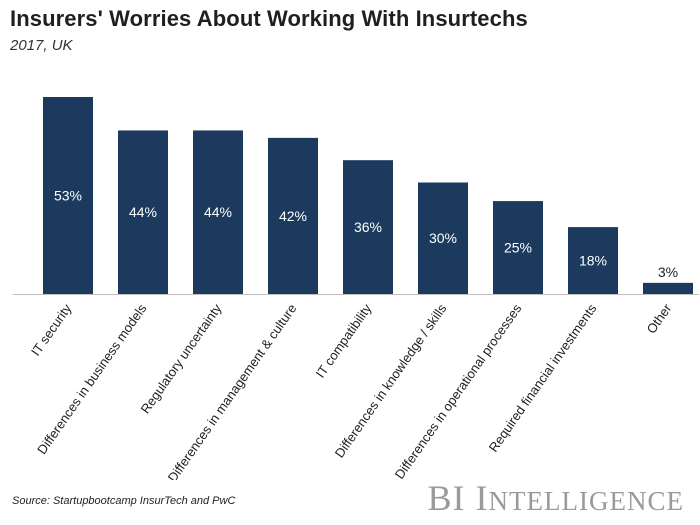 Image resolution: width=700 pixels, height=525 pixels. Describe the element at coordinates (446, 498) in the screenshot. I see `brand-bi: BI` at that location.